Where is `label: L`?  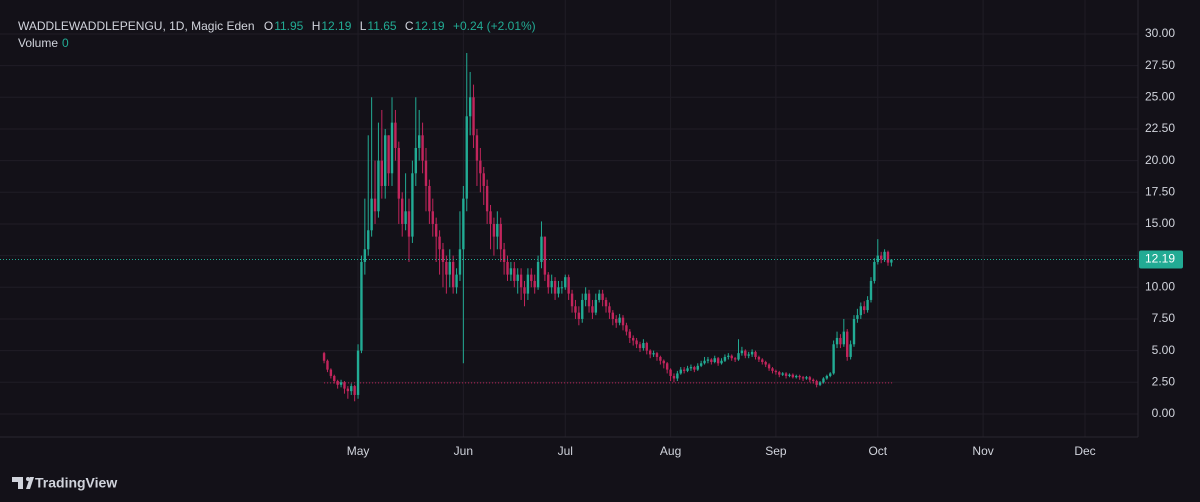 label: L is located at coordinates (363, 26).